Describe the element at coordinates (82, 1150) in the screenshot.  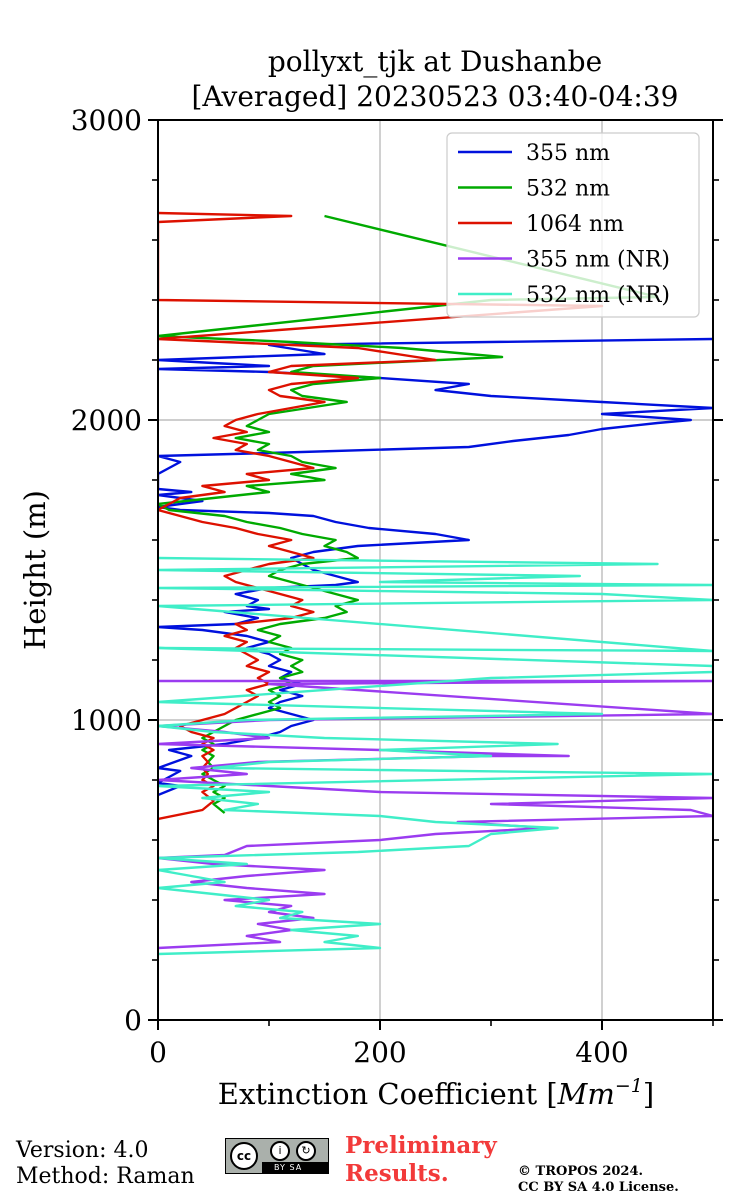
I see `version-text: Version: 4.0` at that location.